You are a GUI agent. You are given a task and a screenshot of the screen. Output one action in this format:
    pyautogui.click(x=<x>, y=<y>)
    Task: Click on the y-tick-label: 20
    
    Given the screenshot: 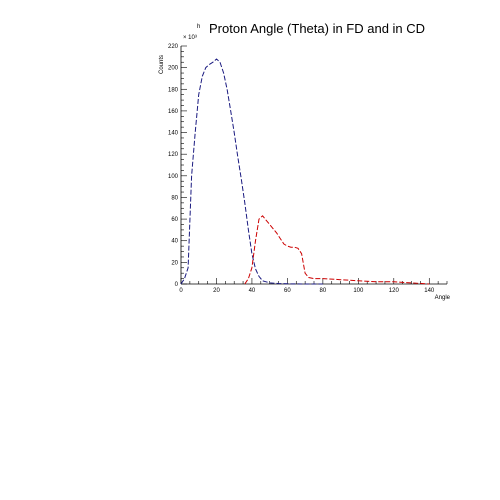 What is the action you would take?
    pyautogui.click(x=174, y=263)
    